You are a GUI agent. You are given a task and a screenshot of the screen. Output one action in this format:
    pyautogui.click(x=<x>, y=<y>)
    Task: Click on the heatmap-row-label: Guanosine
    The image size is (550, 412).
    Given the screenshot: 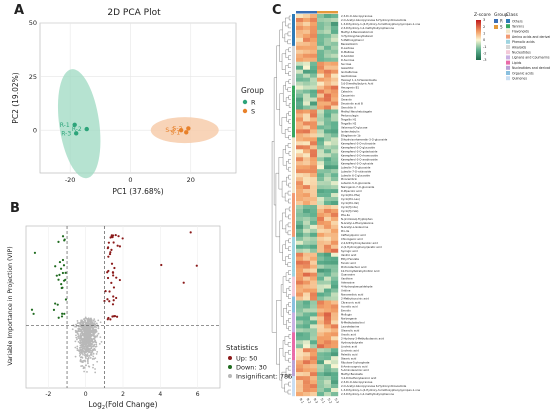 What is the action you would take?
    pyautogui.click(x=348, y=275)
    